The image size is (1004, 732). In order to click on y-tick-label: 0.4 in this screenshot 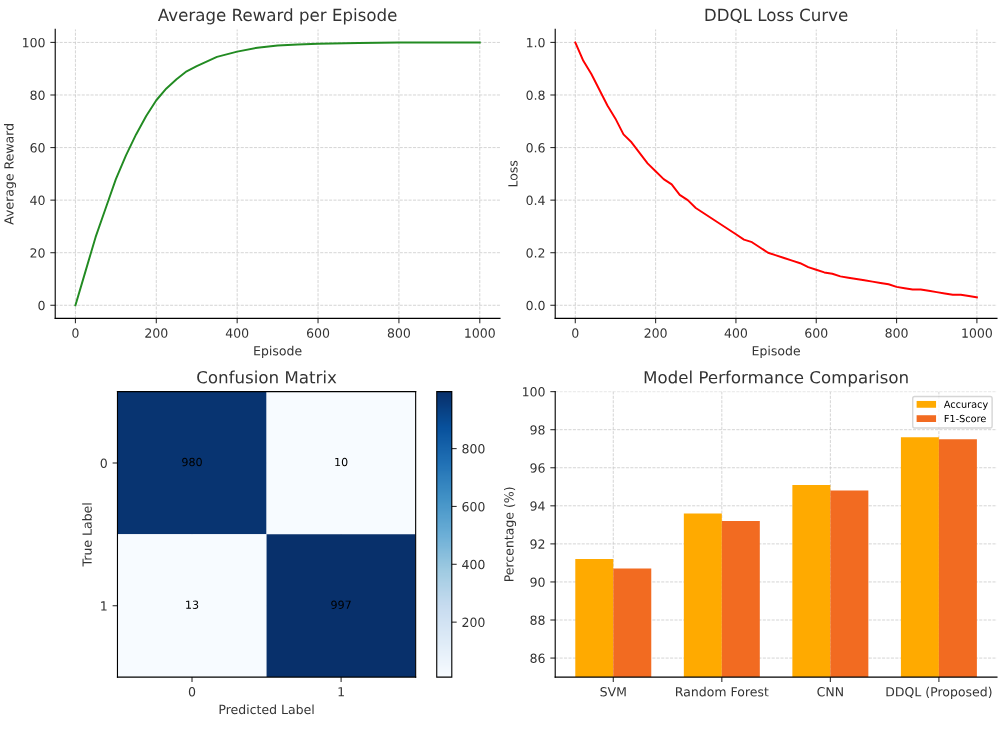, I will do `click(535, 200)`.